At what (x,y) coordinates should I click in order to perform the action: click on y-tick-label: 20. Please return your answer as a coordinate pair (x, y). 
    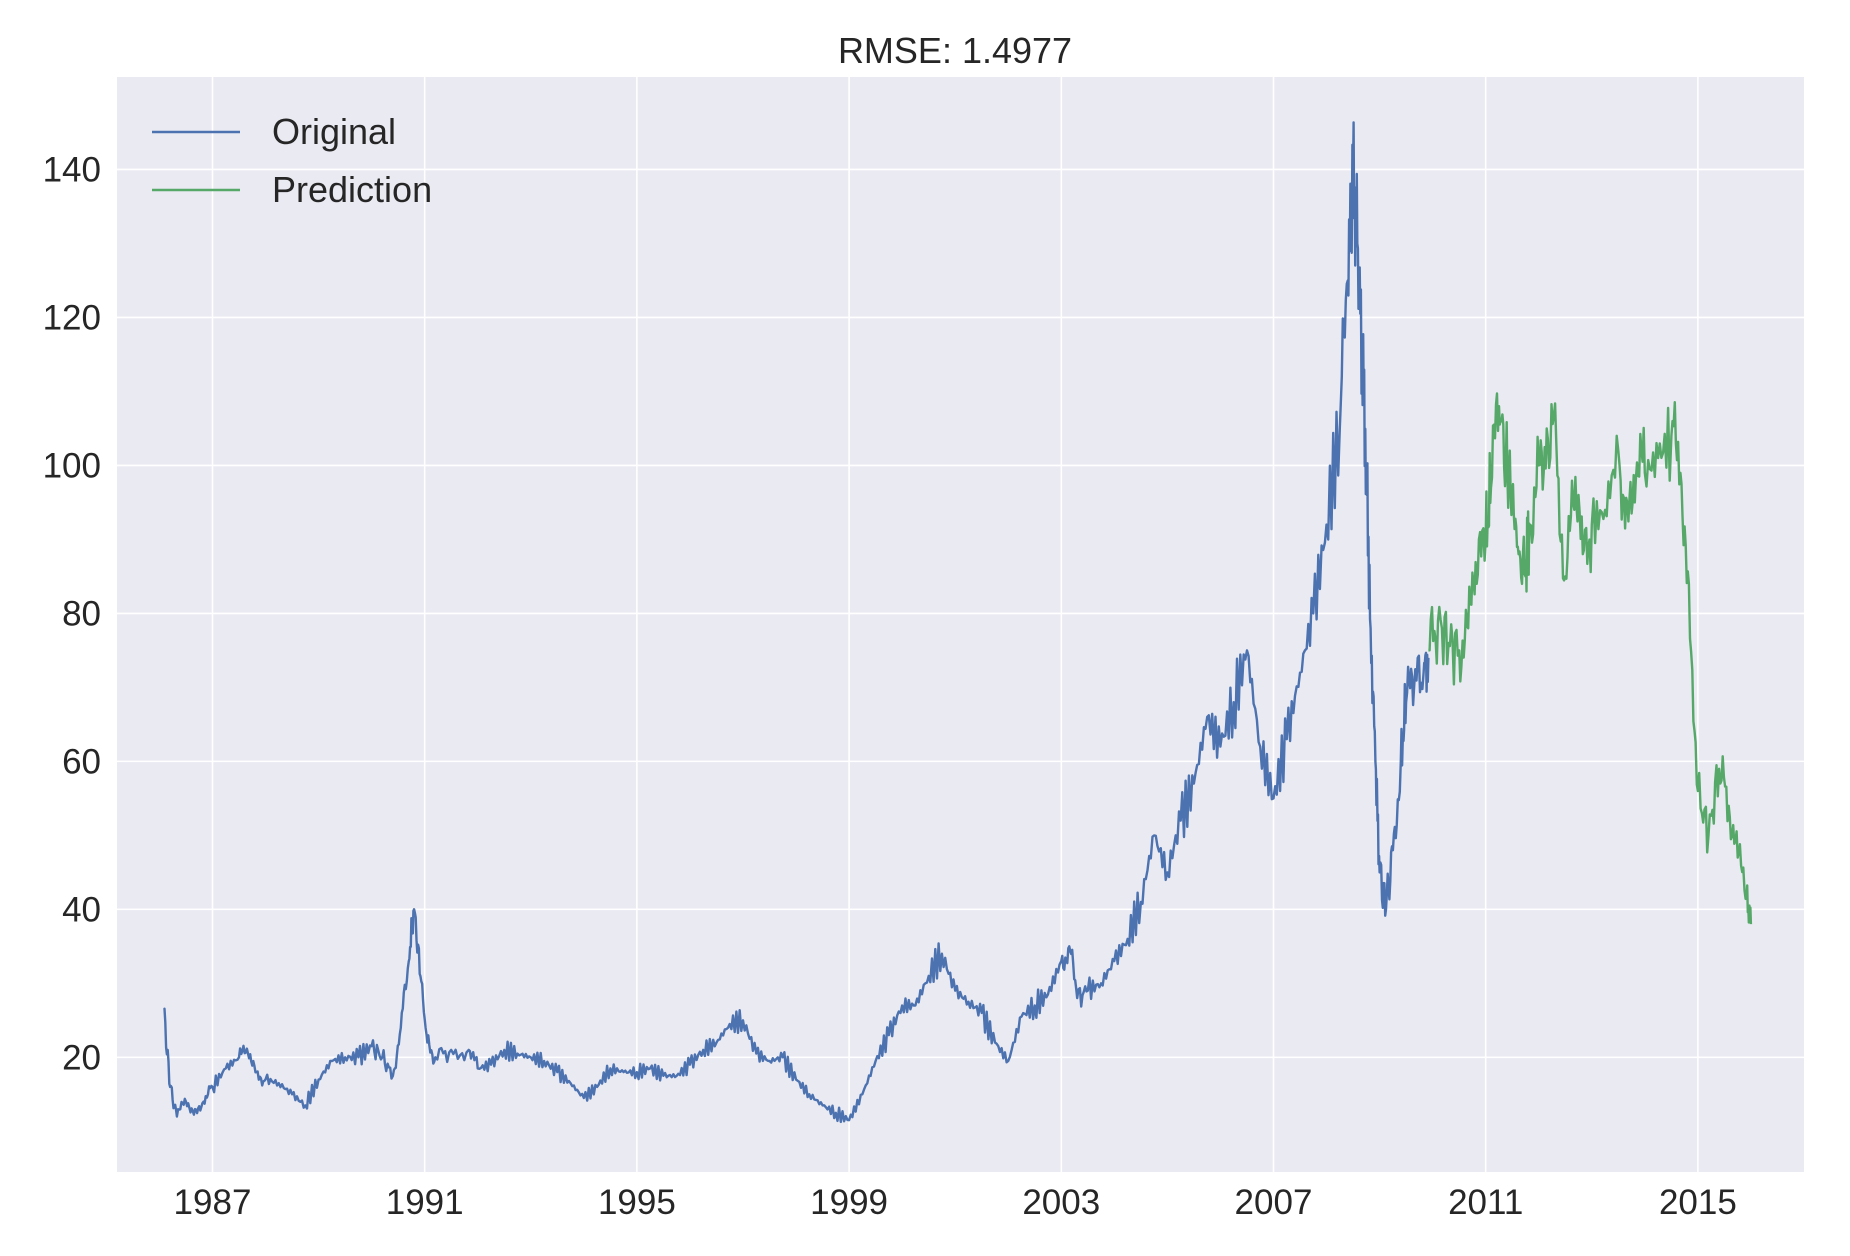
    Looking at the image, I should click on (81, 1057).